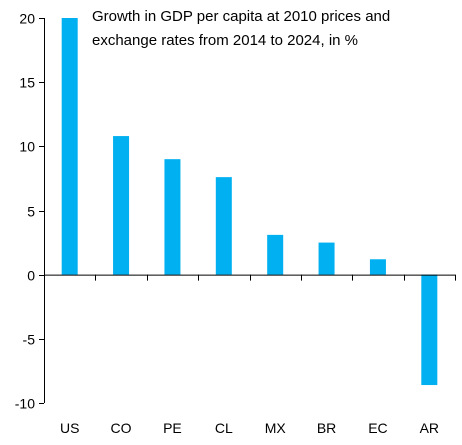 Image resolution: width=462 pixels, height=445 pixels. What do you see at coordinates (275, 254) in the screenshot?
I see `bar-mx` at bounding box center [275, 254].